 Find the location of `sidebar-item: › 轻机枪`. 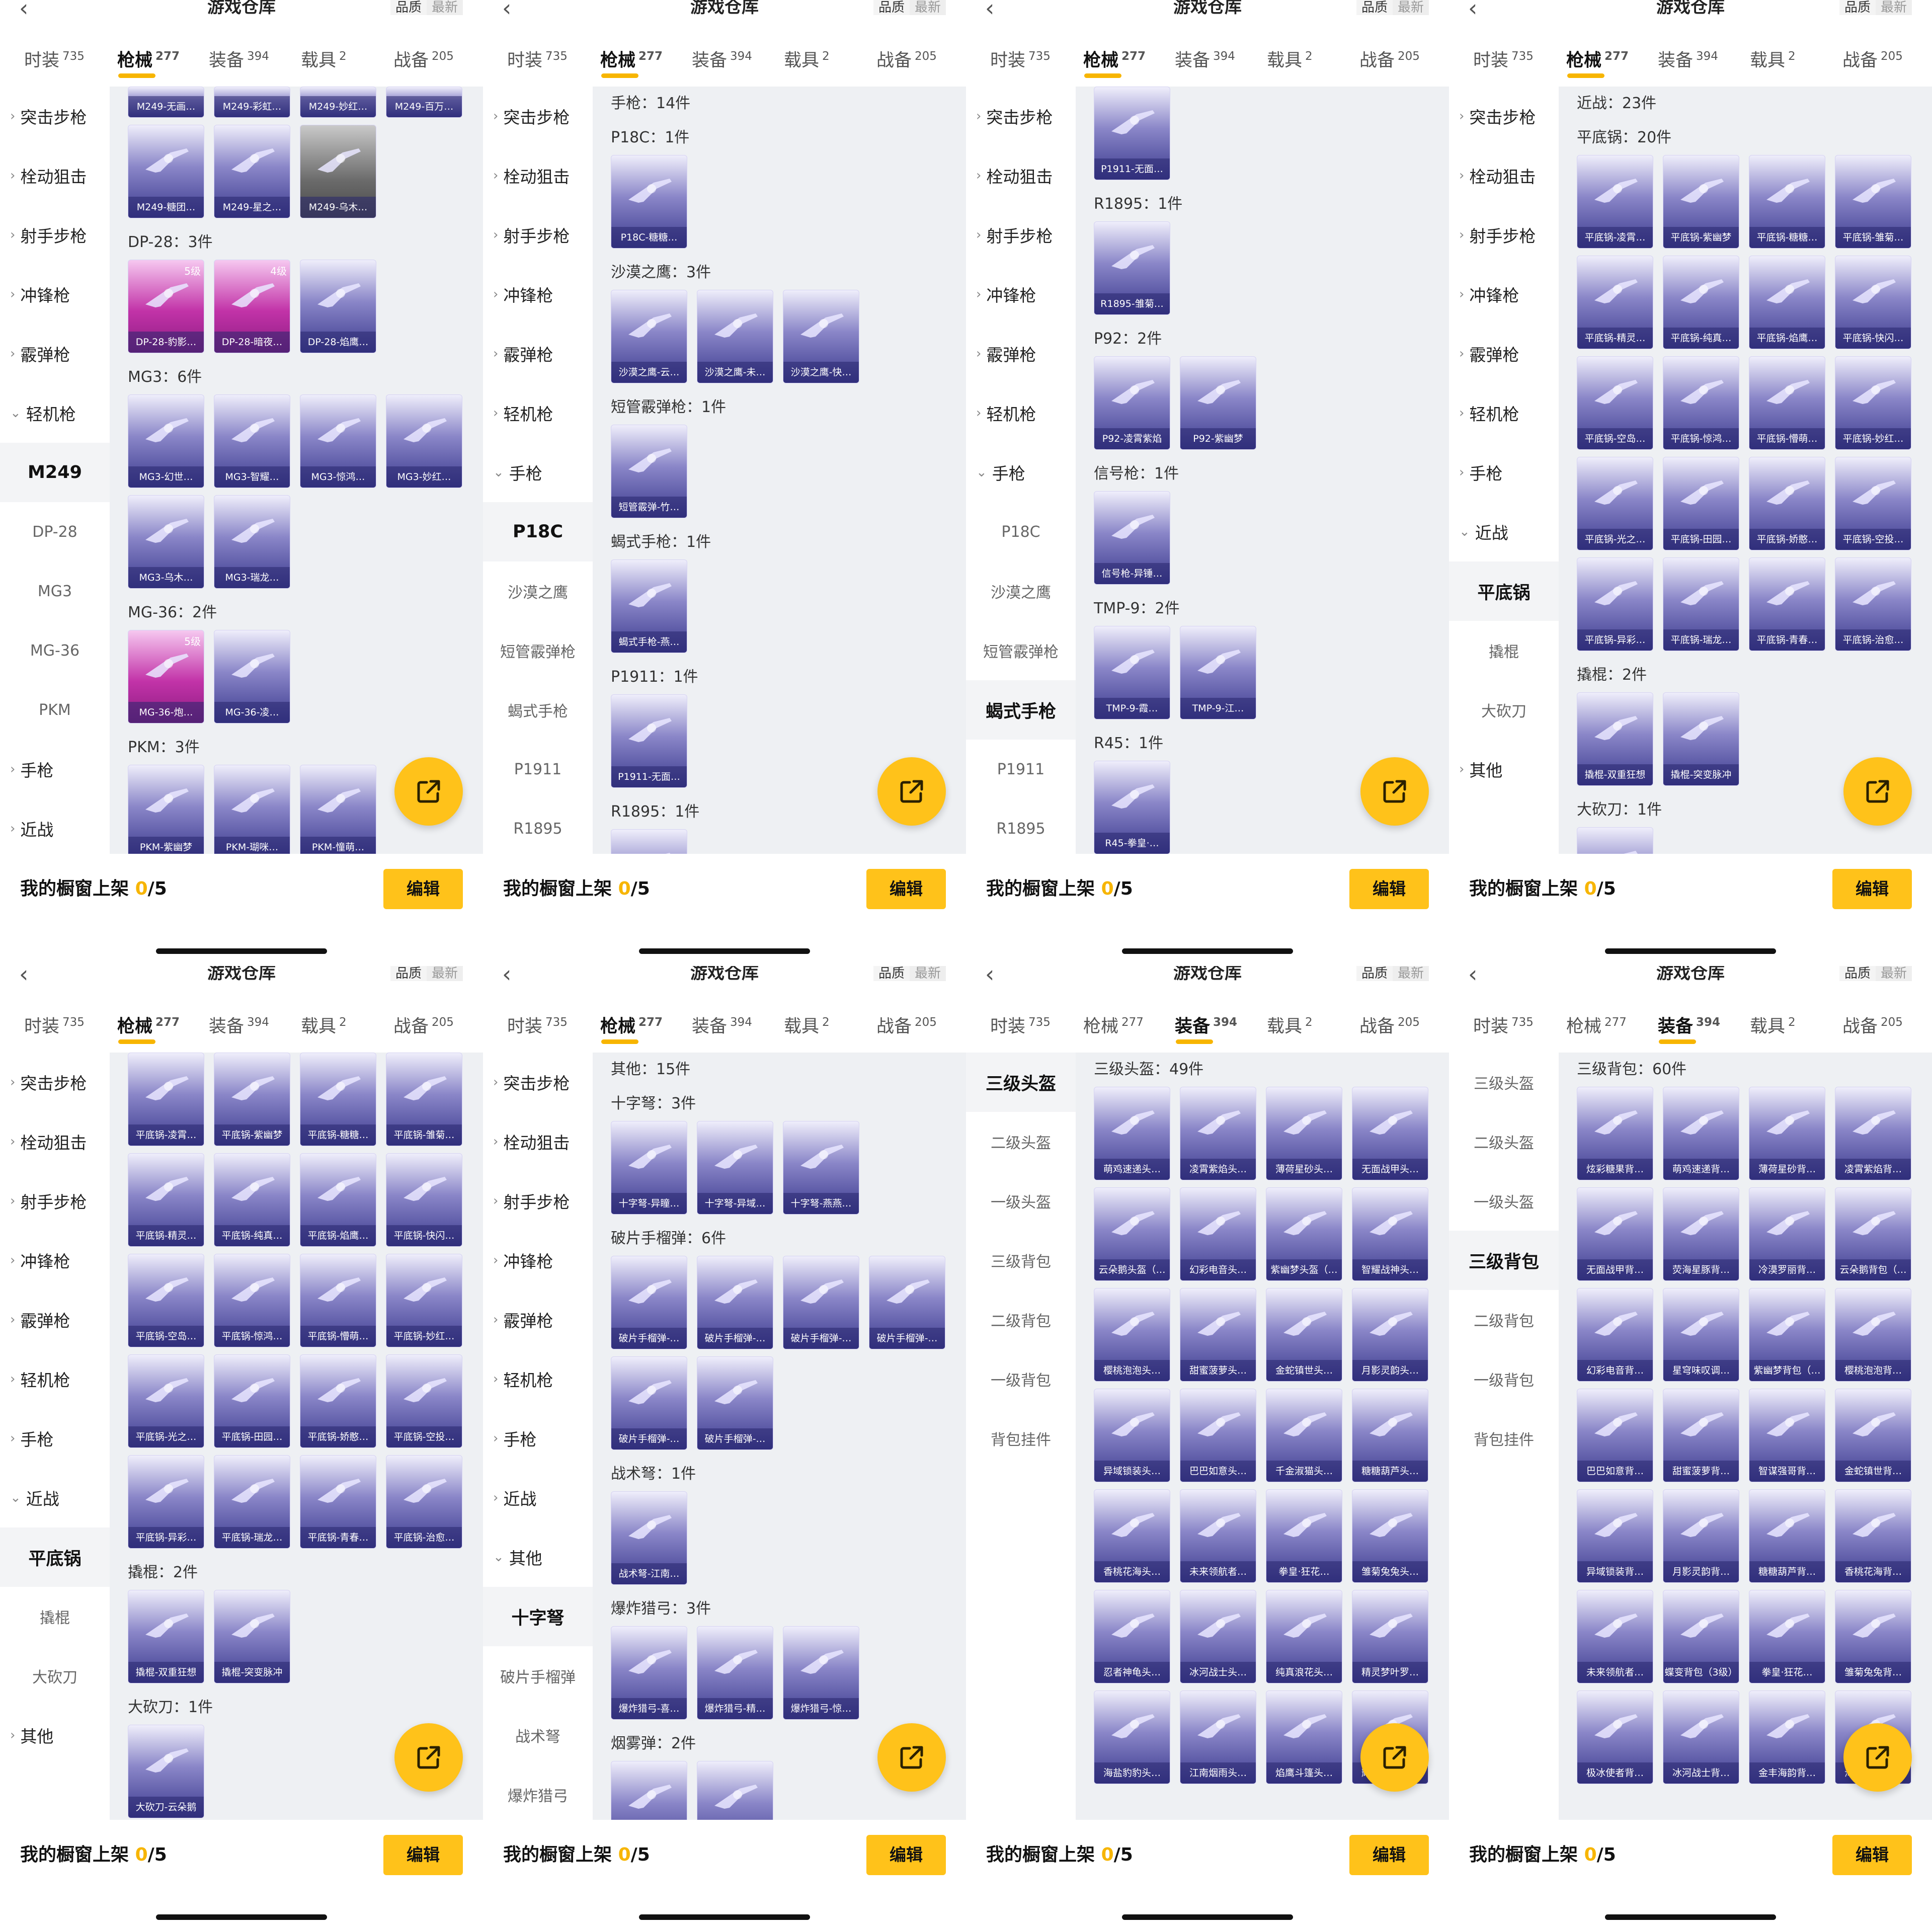

sidebar-item: › 轻机枪 is located at coordinates (1504, 413).